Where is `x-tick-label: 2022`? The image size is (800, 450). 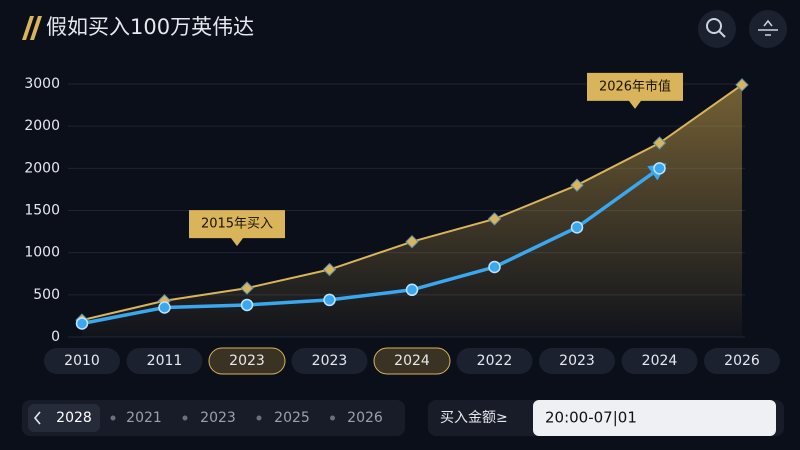
x-tick-label: 2022 is located at coordinates (495, 361).